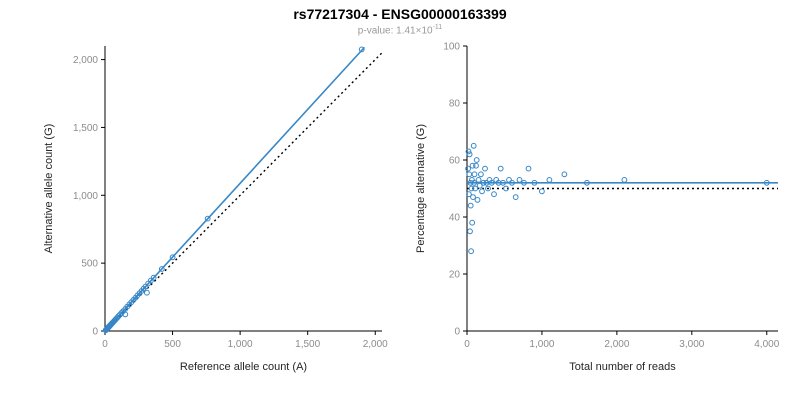  I want to click on y-tick-label: 1,000, so click(85, 196).